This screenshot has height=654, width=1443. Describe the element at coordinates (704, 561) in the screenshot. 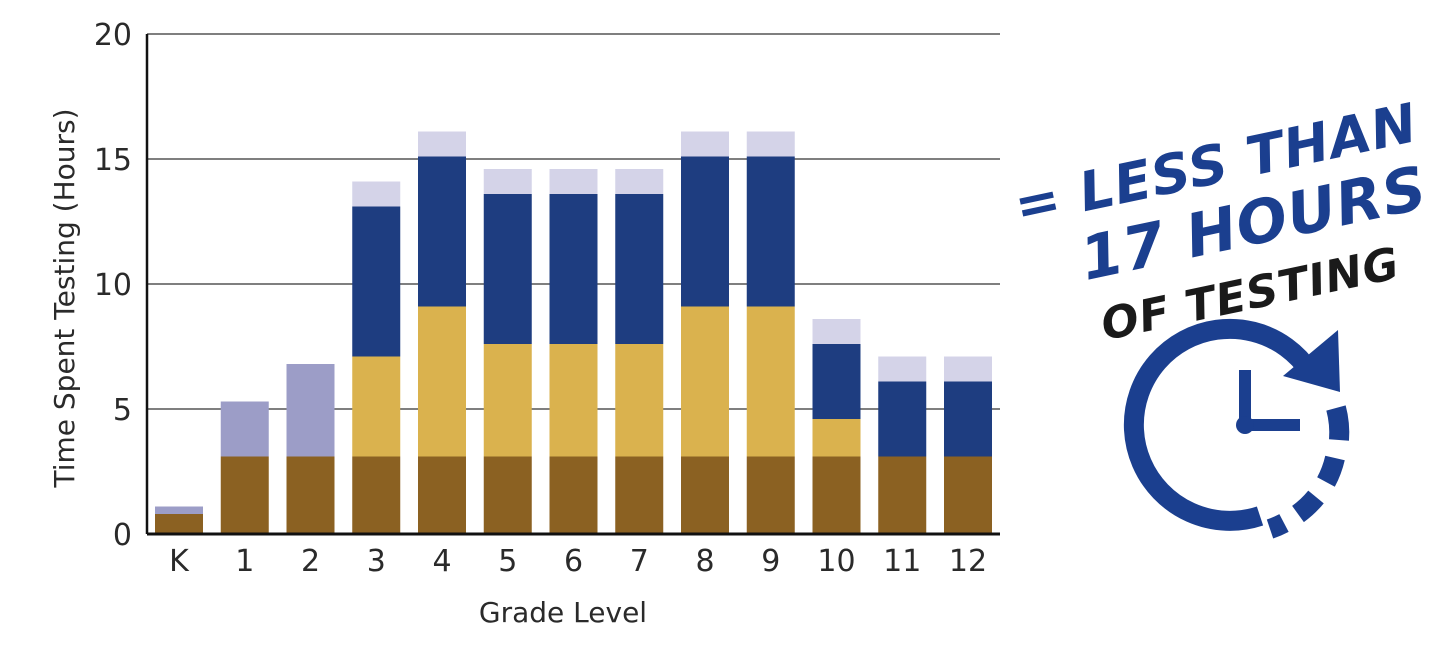

I see `x-tick-label: 8` at that location.